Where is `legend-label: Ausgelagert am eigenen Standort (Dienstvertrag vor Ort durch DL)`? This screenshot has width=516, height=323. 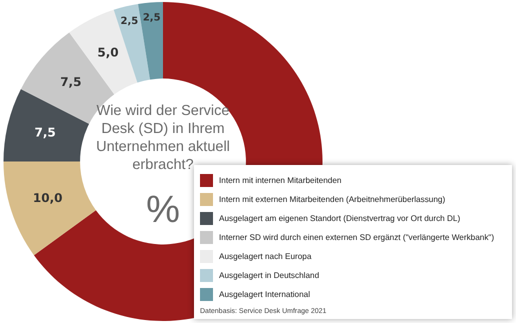 legend-label: Ausgelagert am eigenen Standort (Dienstvertrag vor Ort durch DL) is located at coordinates (339, 218).